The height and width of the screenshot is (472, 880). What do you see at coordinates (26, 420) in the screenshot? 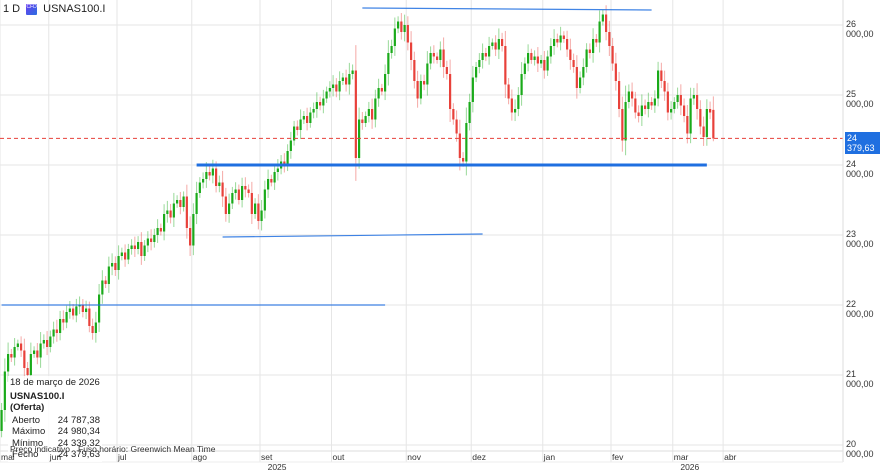
I see `legend-label: Aberto` at bounding box center [26, 420].